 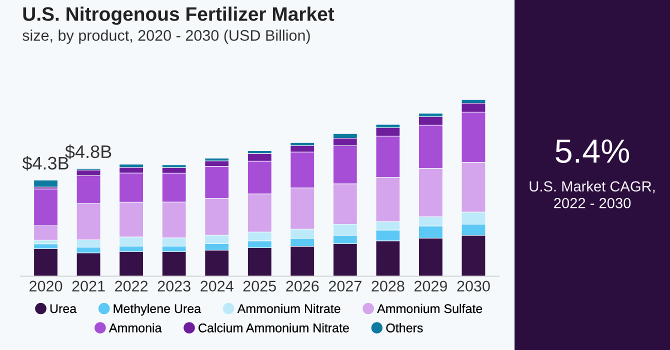 I want to click on x-tick-label: 2021, so click(x=88, y=286).